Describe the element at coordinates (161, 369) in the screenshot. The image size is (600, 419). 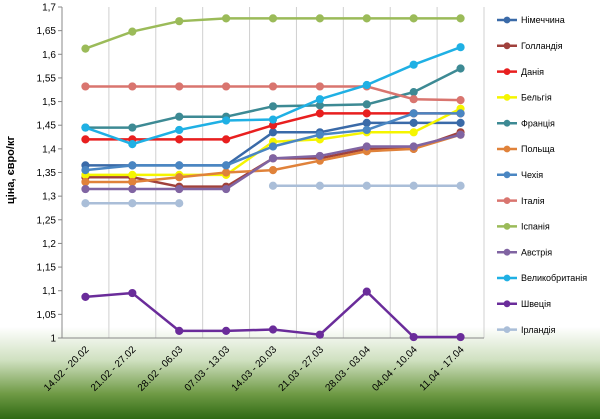
I see `x-tick-label: 28.02 - 06.03` at that location.